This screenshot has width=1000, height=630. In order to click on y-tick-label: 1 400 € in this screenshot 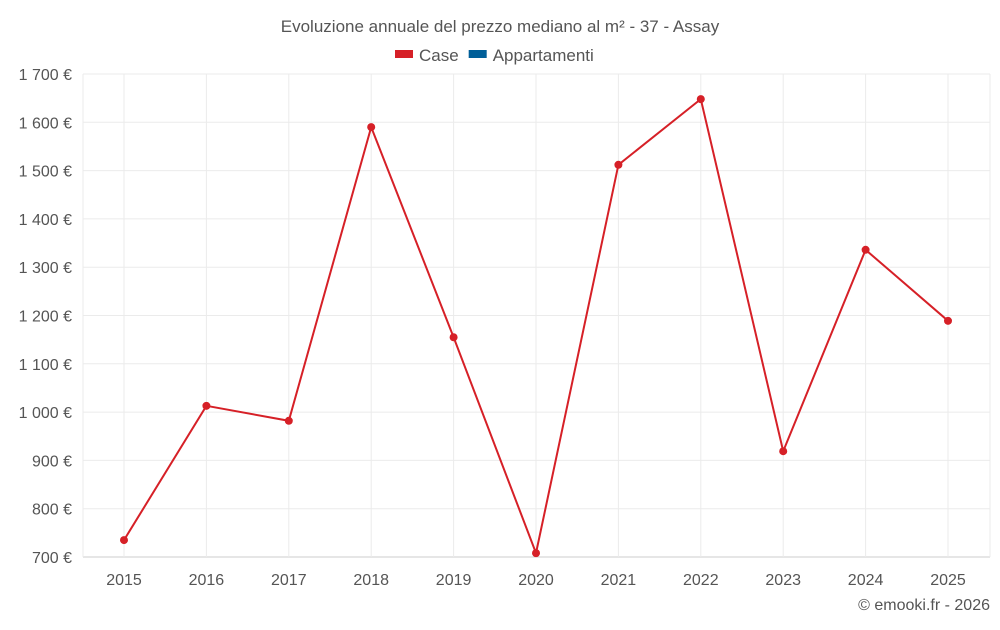, I will do `click(45, 220)`.